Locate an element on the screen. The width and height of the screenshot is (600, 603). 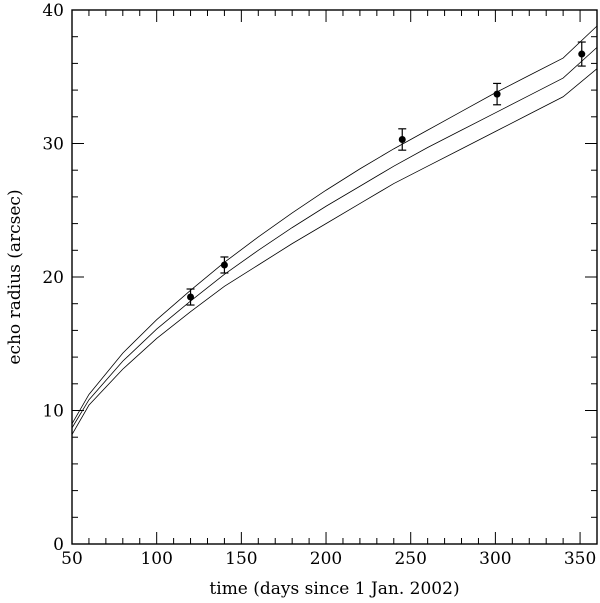
x-tick-label: 50 is located at coordinates (72, 559).